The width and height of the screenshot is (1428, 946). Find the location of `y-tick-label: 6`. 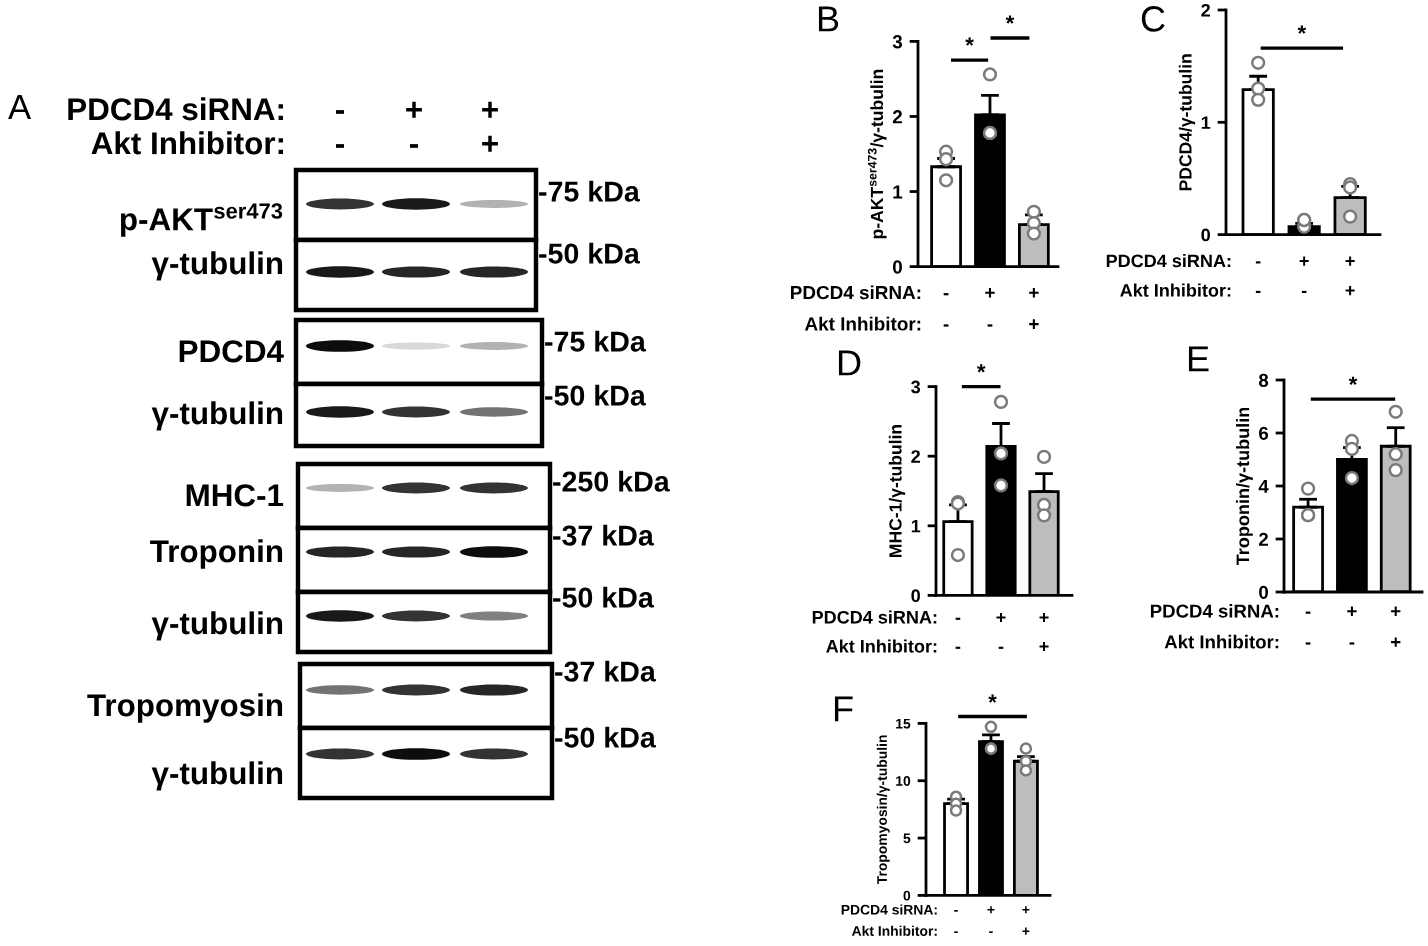

y-tick-label: 6 is located at coordinates (1264, 433).